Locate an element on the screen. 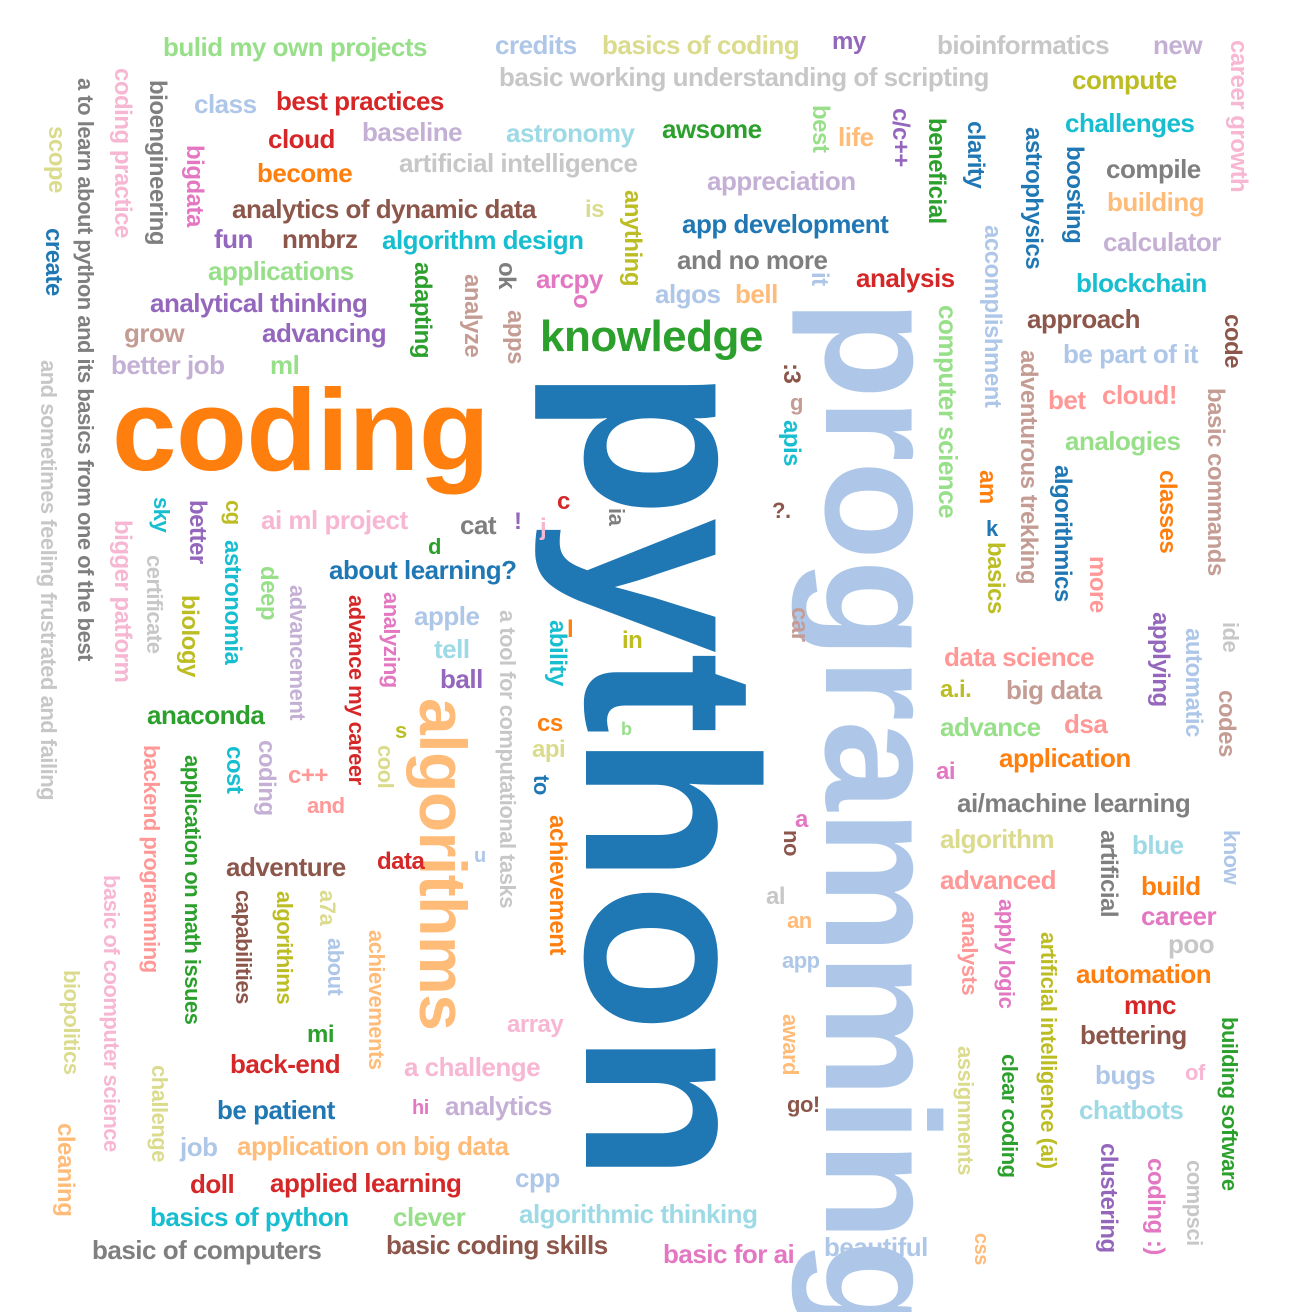  word-class: class is located at coordinates (225, 104).